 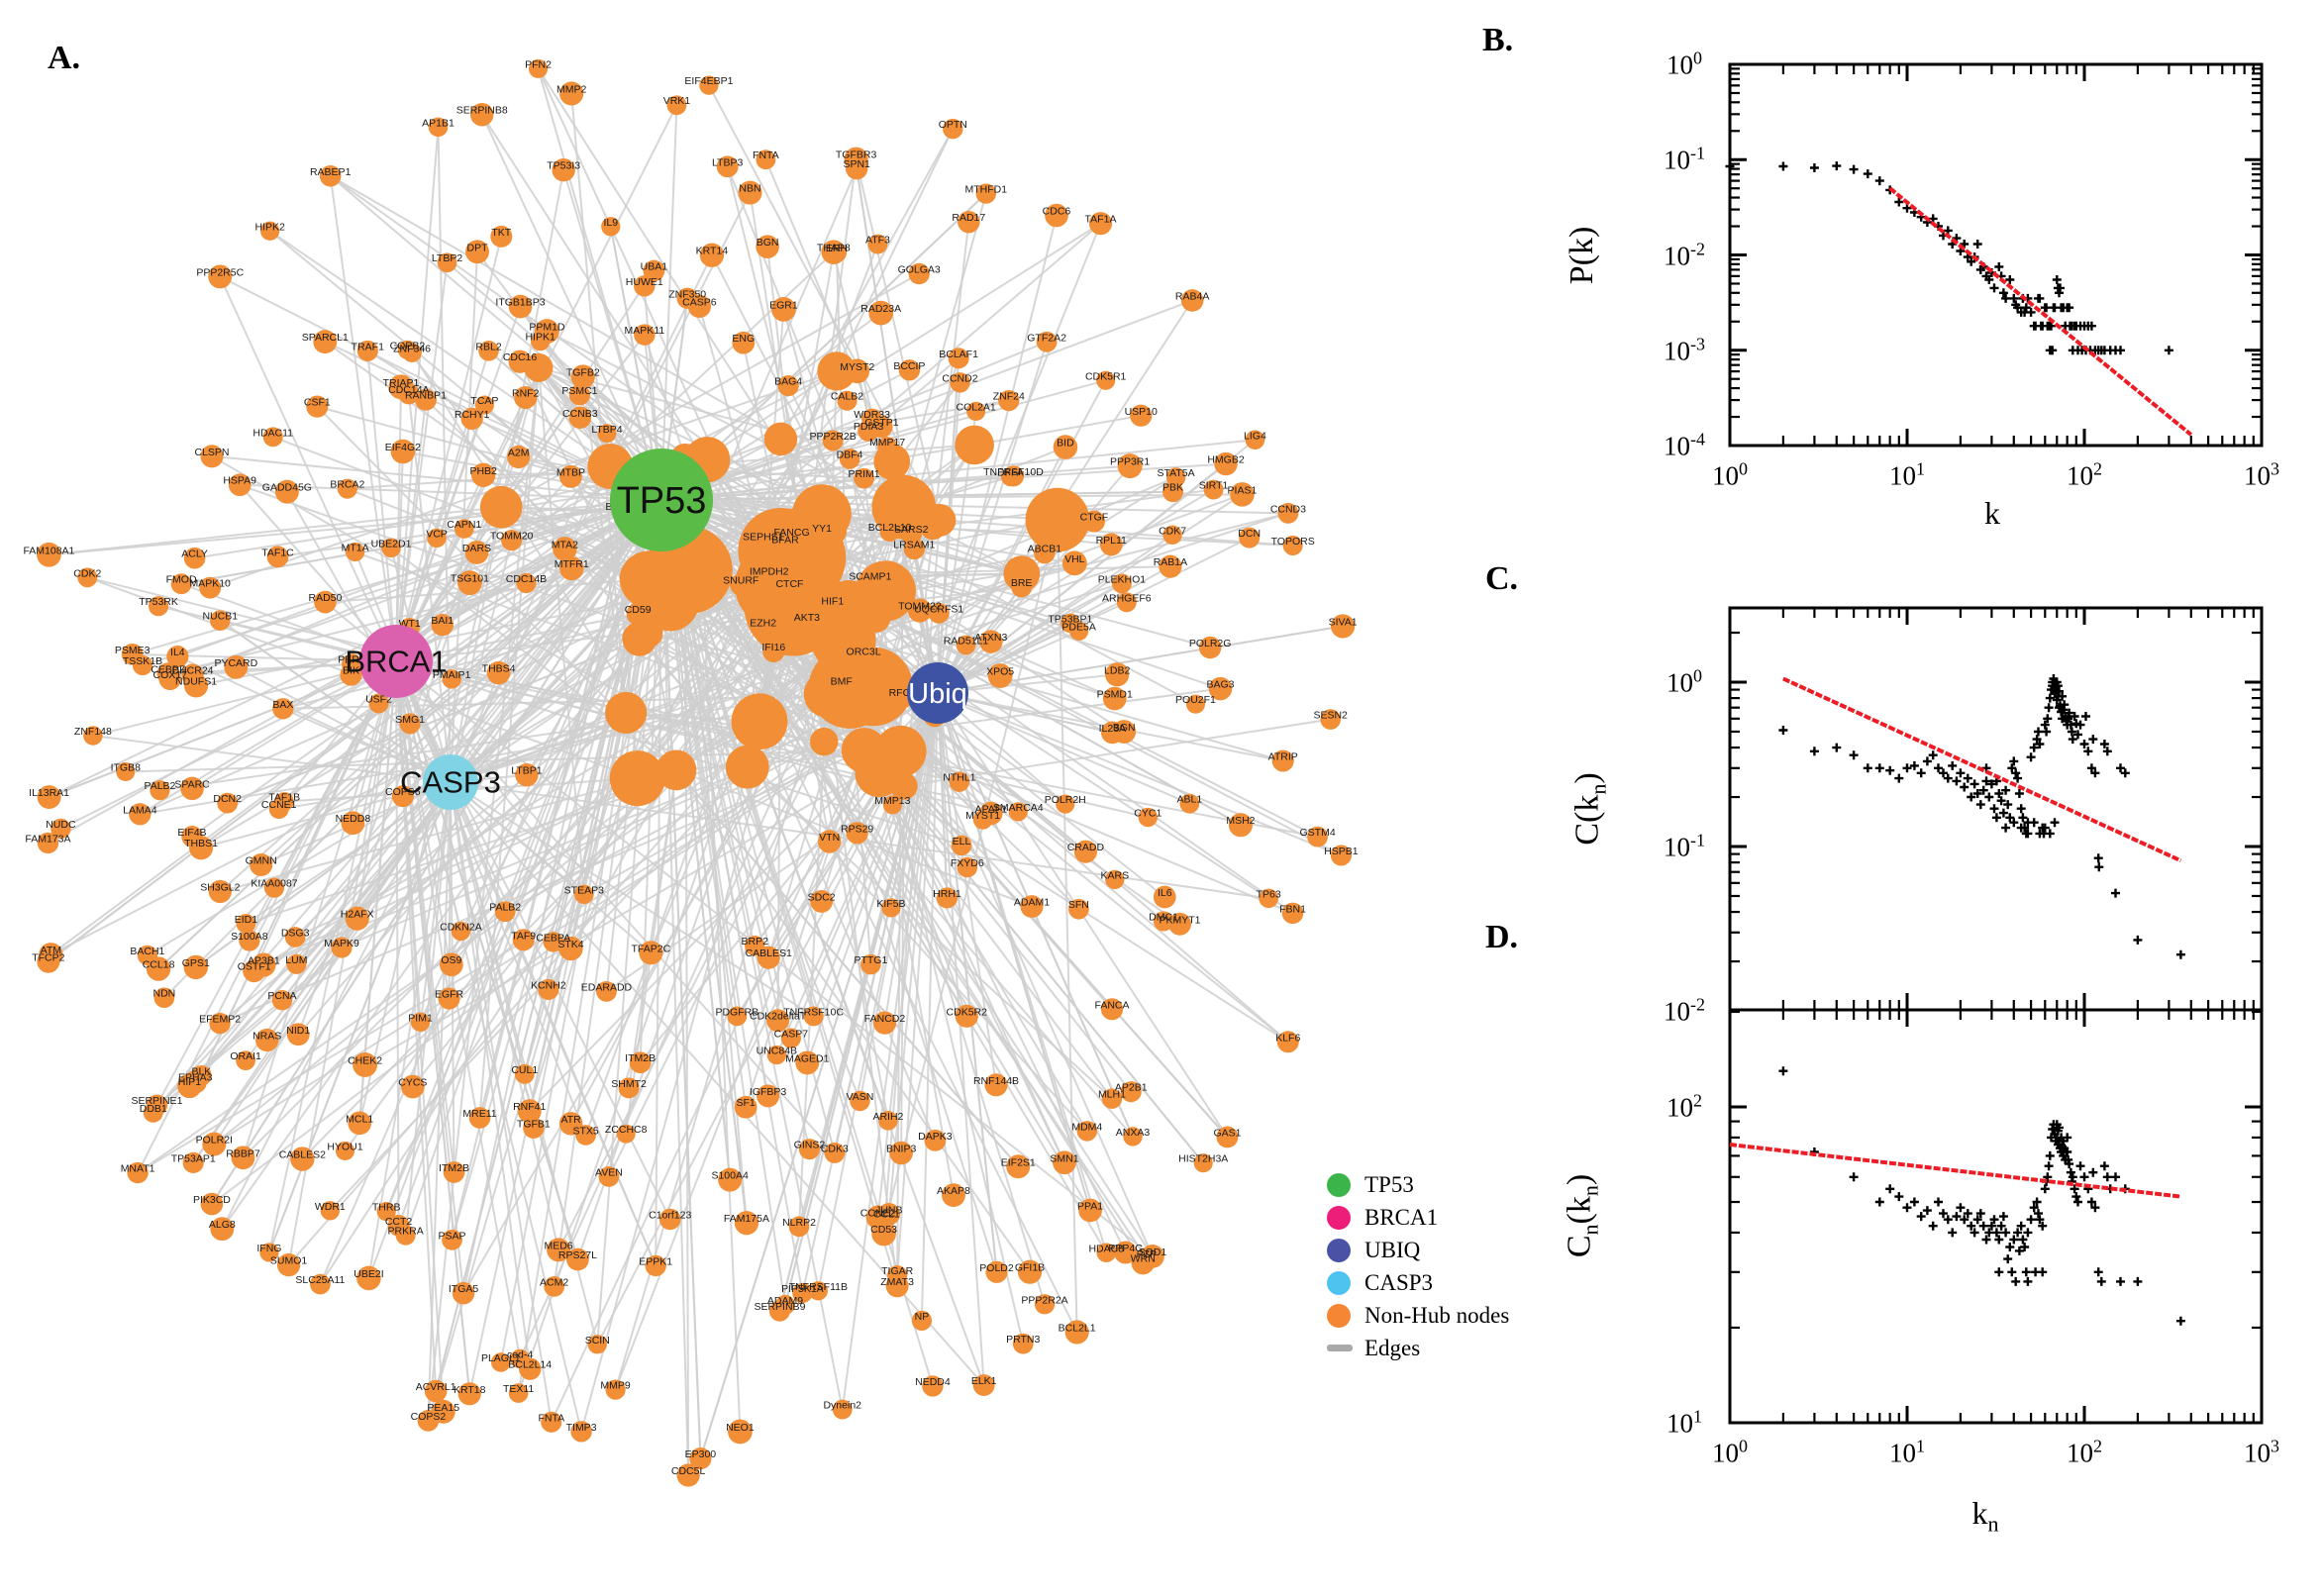 What do you see at coordinates (1192, 296) in the screenshot?
I see `svg-text: RAB4A` at bounding box center [1192, 296].